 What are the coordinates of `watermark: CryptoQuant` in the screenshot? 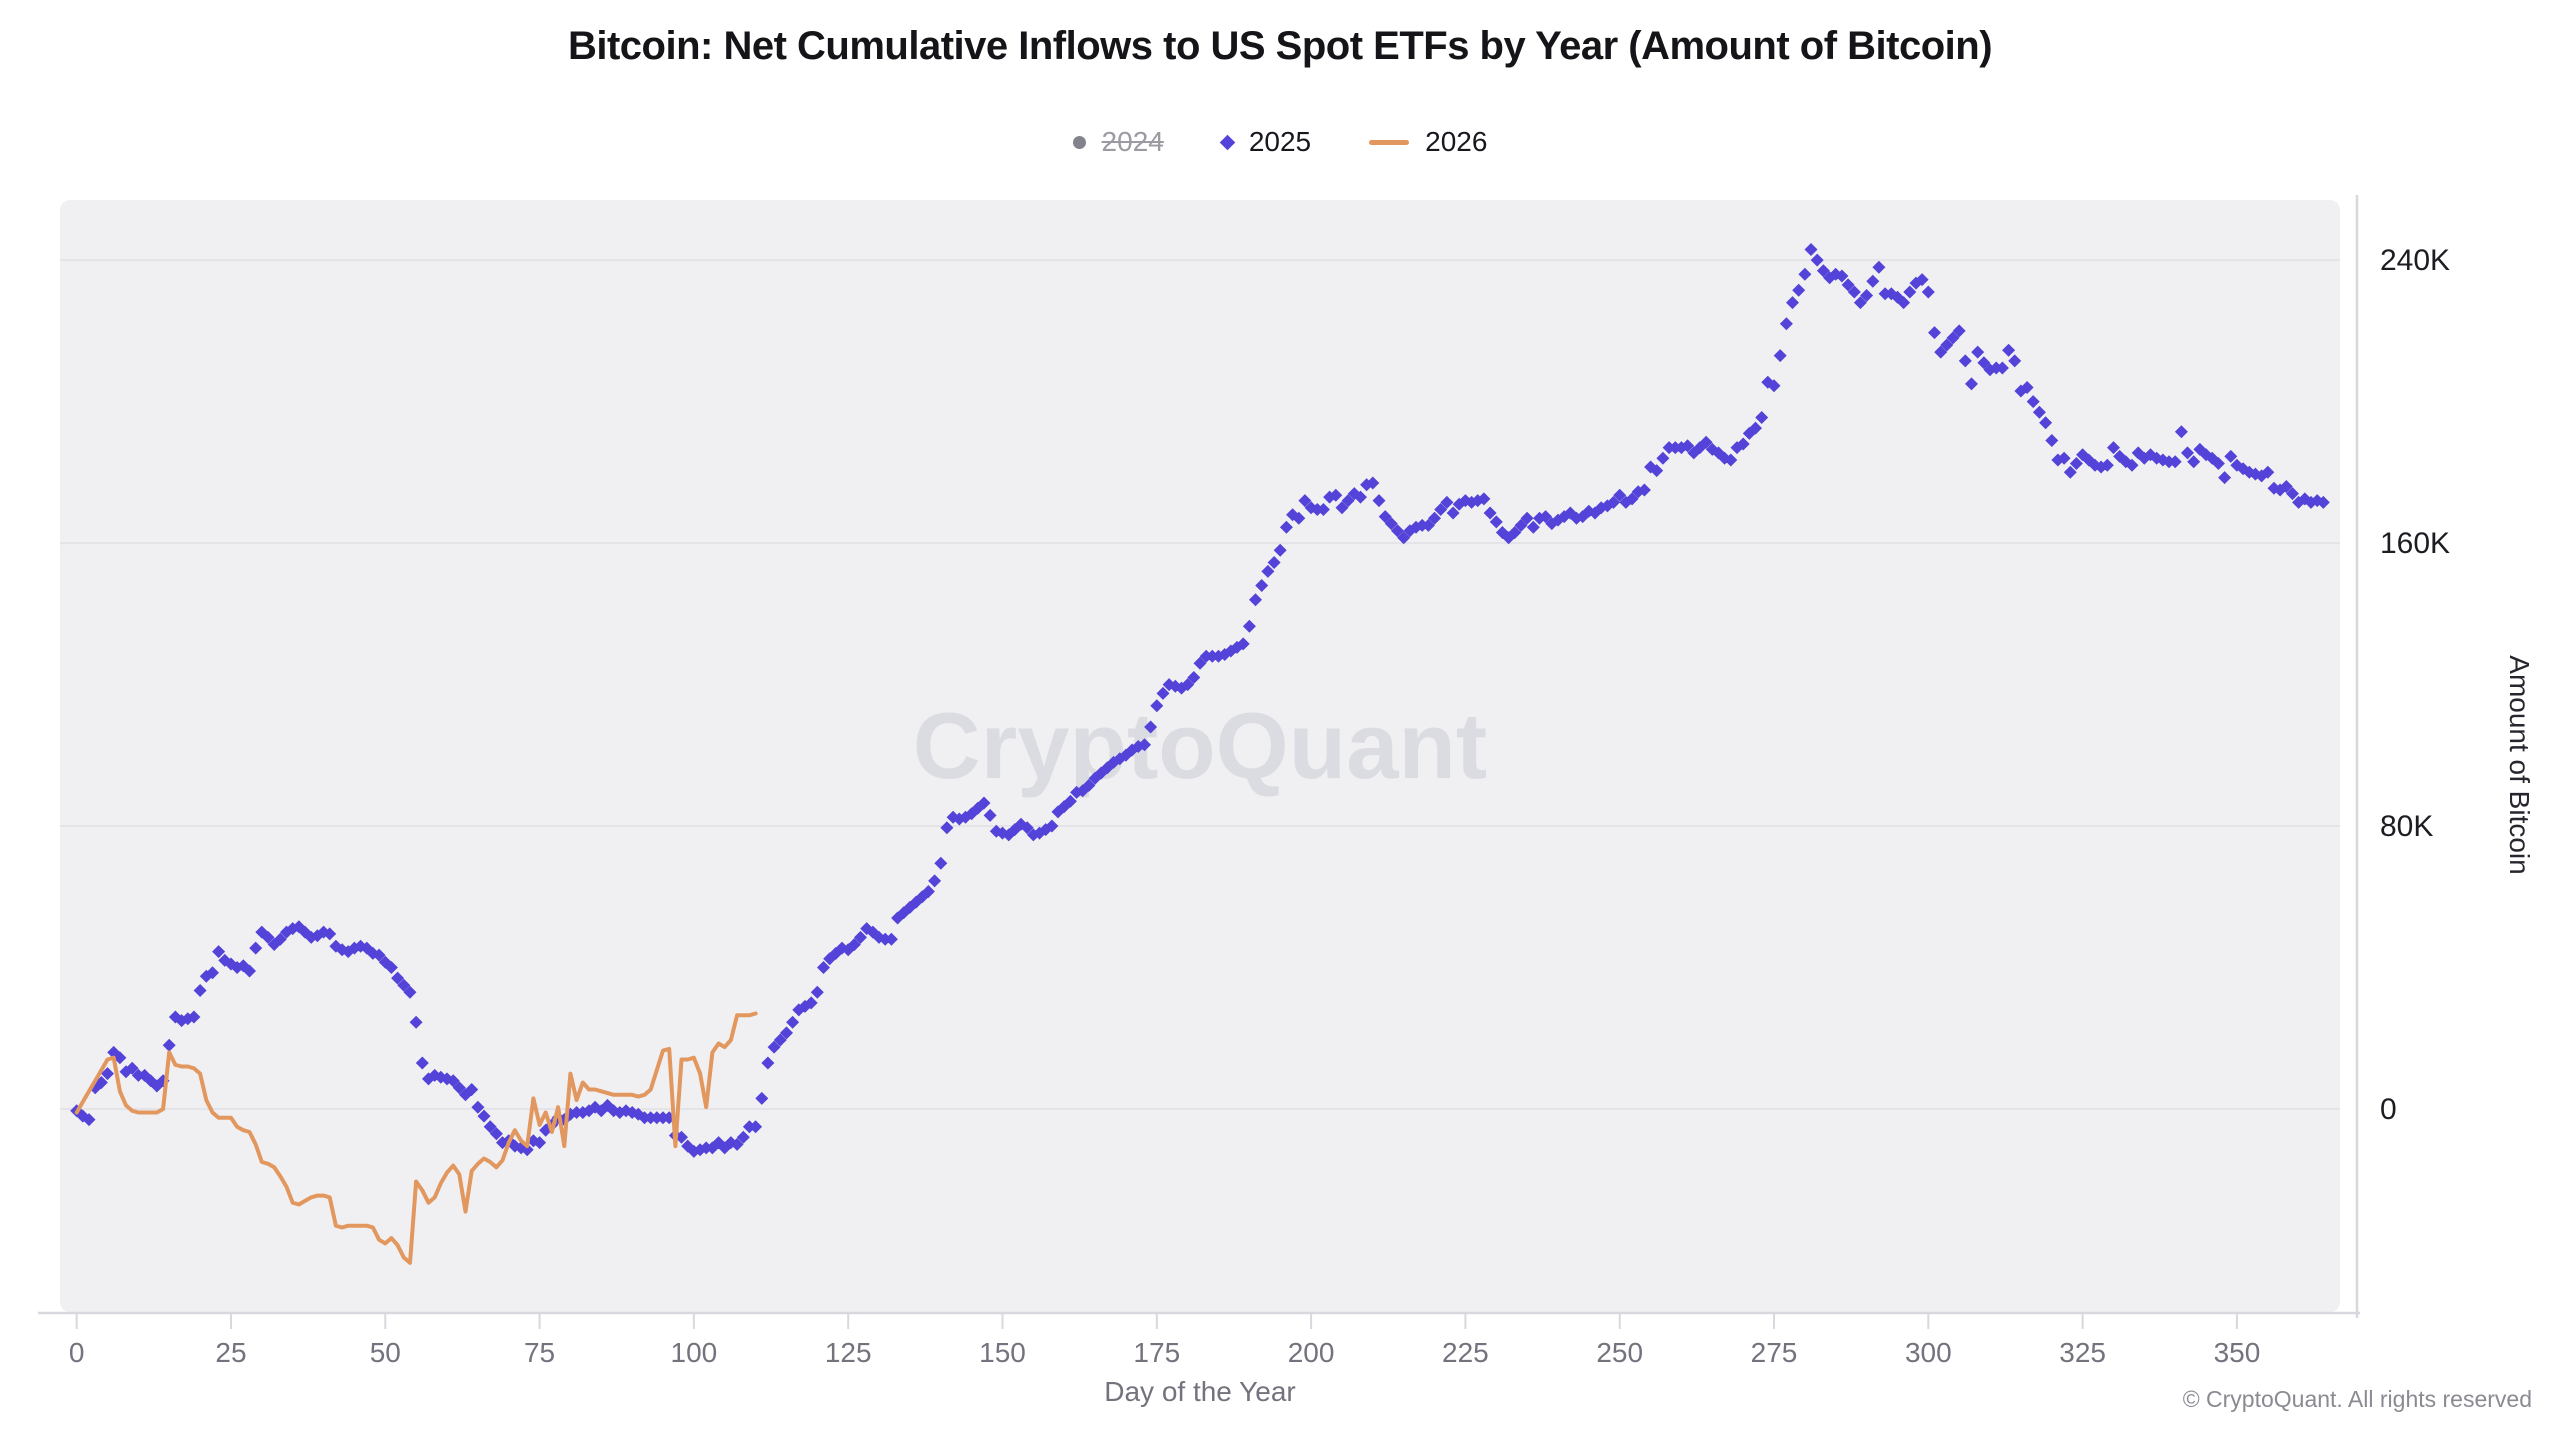 It's located at (1200, 745).